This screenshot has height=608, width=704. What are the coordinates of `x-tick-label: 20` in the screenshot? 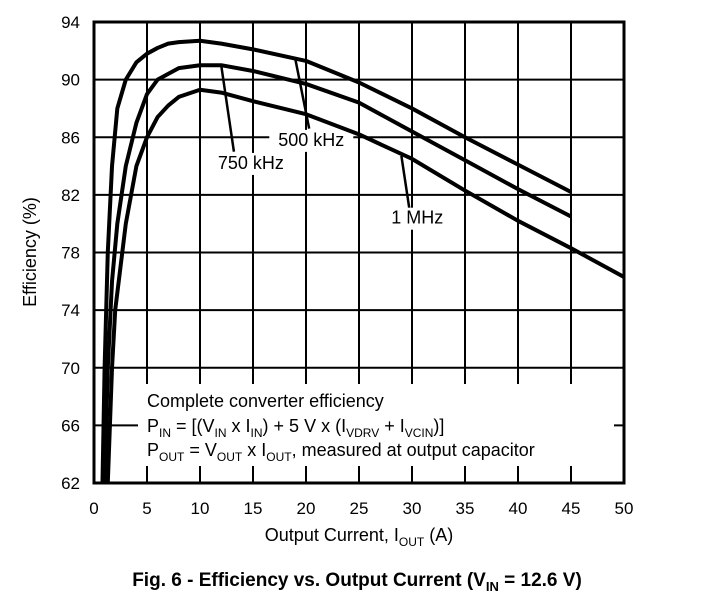 It's located at (306, 508).